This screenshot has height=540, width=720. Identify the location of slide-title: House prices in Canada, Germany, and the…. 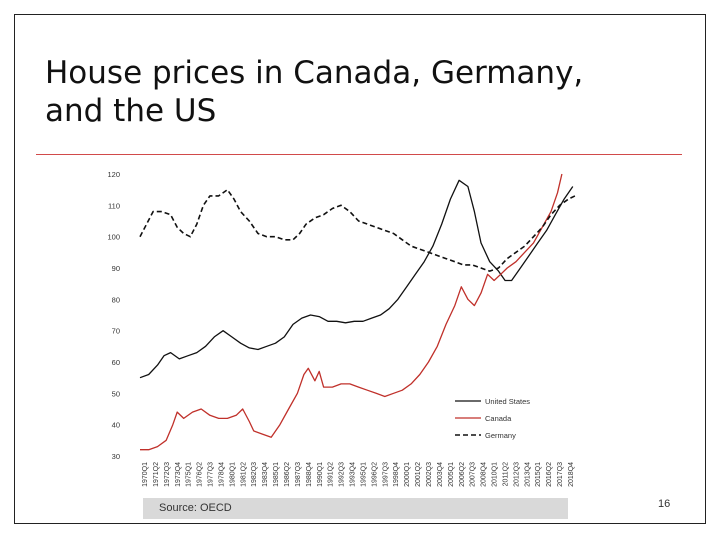
(345, 92).